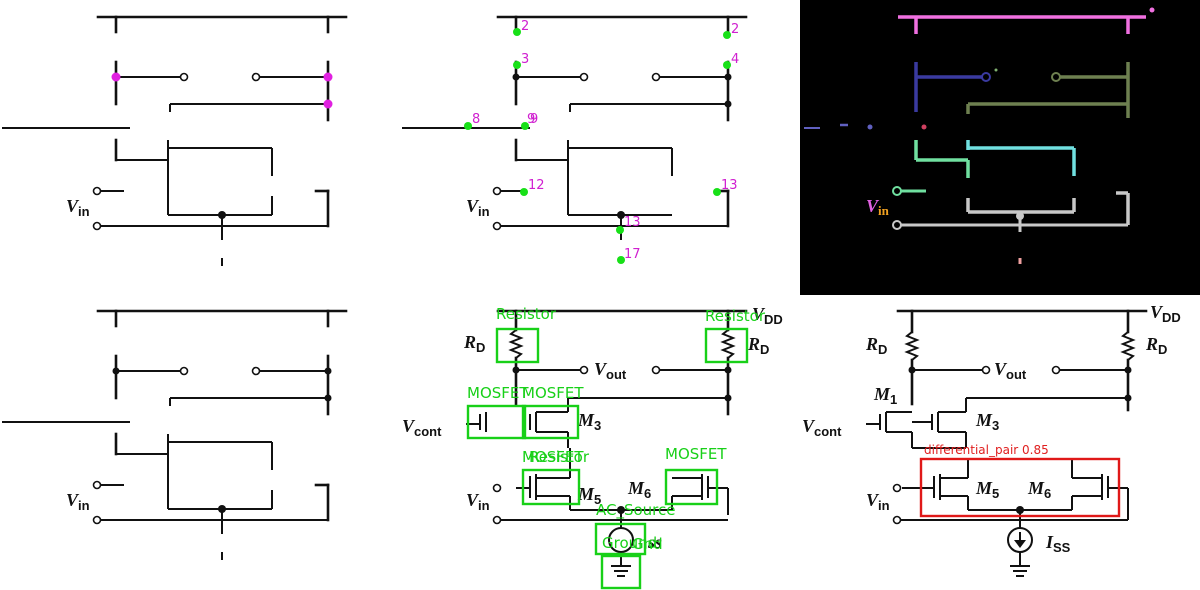 The image size is (1200, 590). Describe the element at coordinates (654, 542) in the screenshot. I see `iss-partial-label: ss` at that location.